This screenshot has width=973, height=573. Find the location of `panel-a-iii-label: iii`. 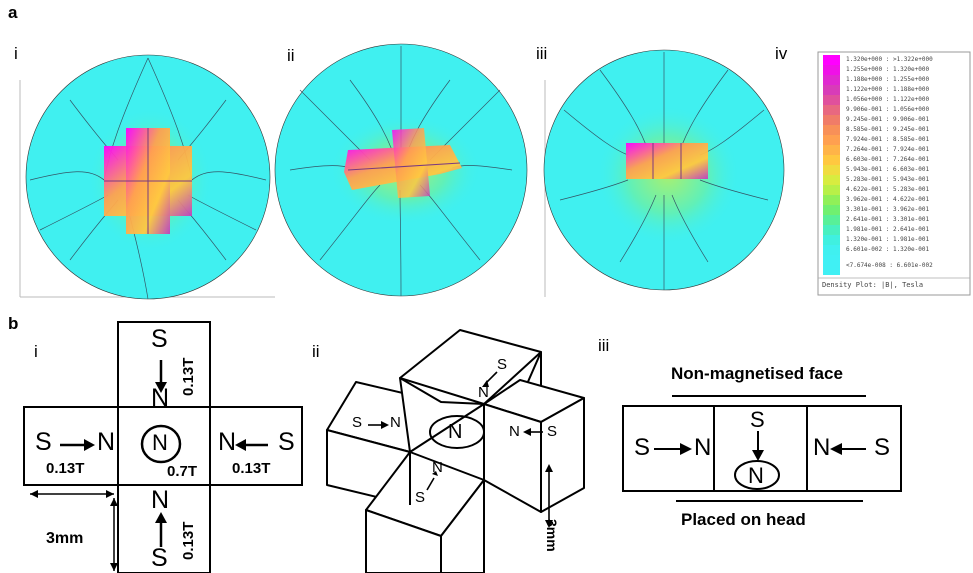

panel-a-iii-label: iii is located at coordinates (542, 53).